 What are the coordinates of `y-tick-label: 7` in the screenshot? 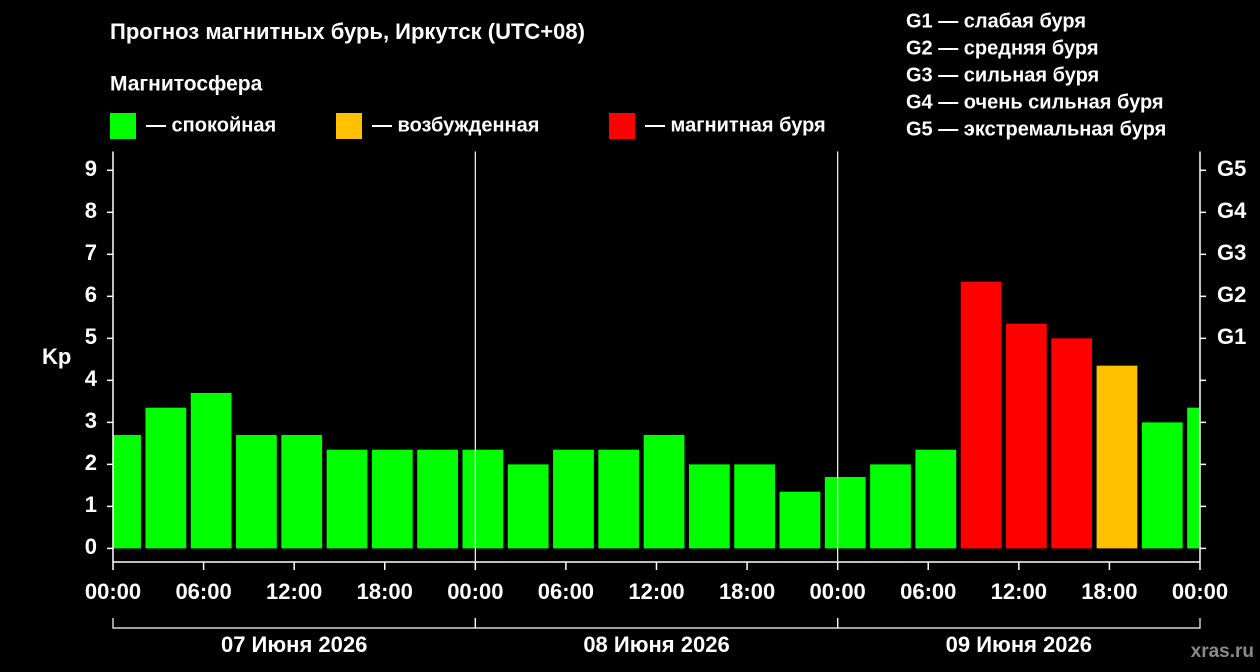 It's located at (91, 252).